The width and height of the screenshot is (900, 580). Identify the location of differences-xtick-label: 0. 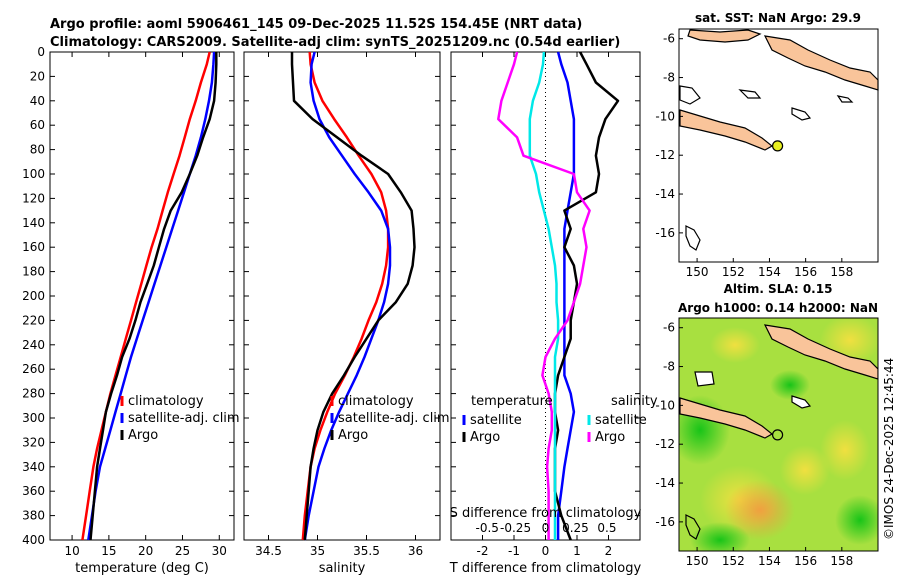
(546, 551).